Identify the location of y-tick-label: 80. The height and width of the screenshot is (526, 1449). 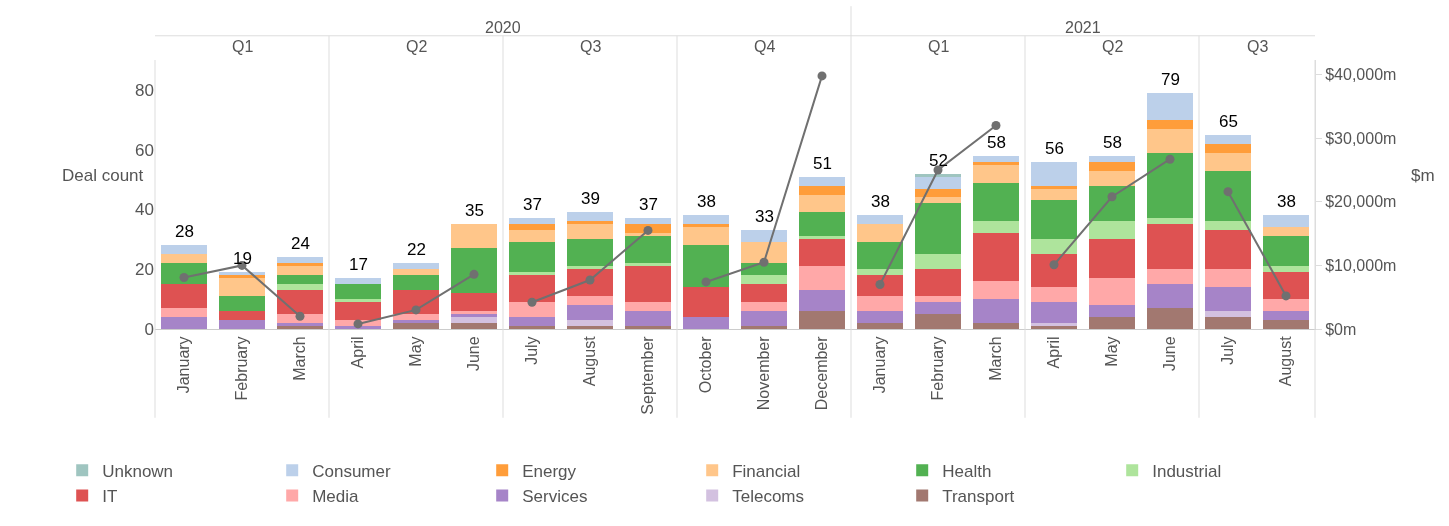
(144, 90).